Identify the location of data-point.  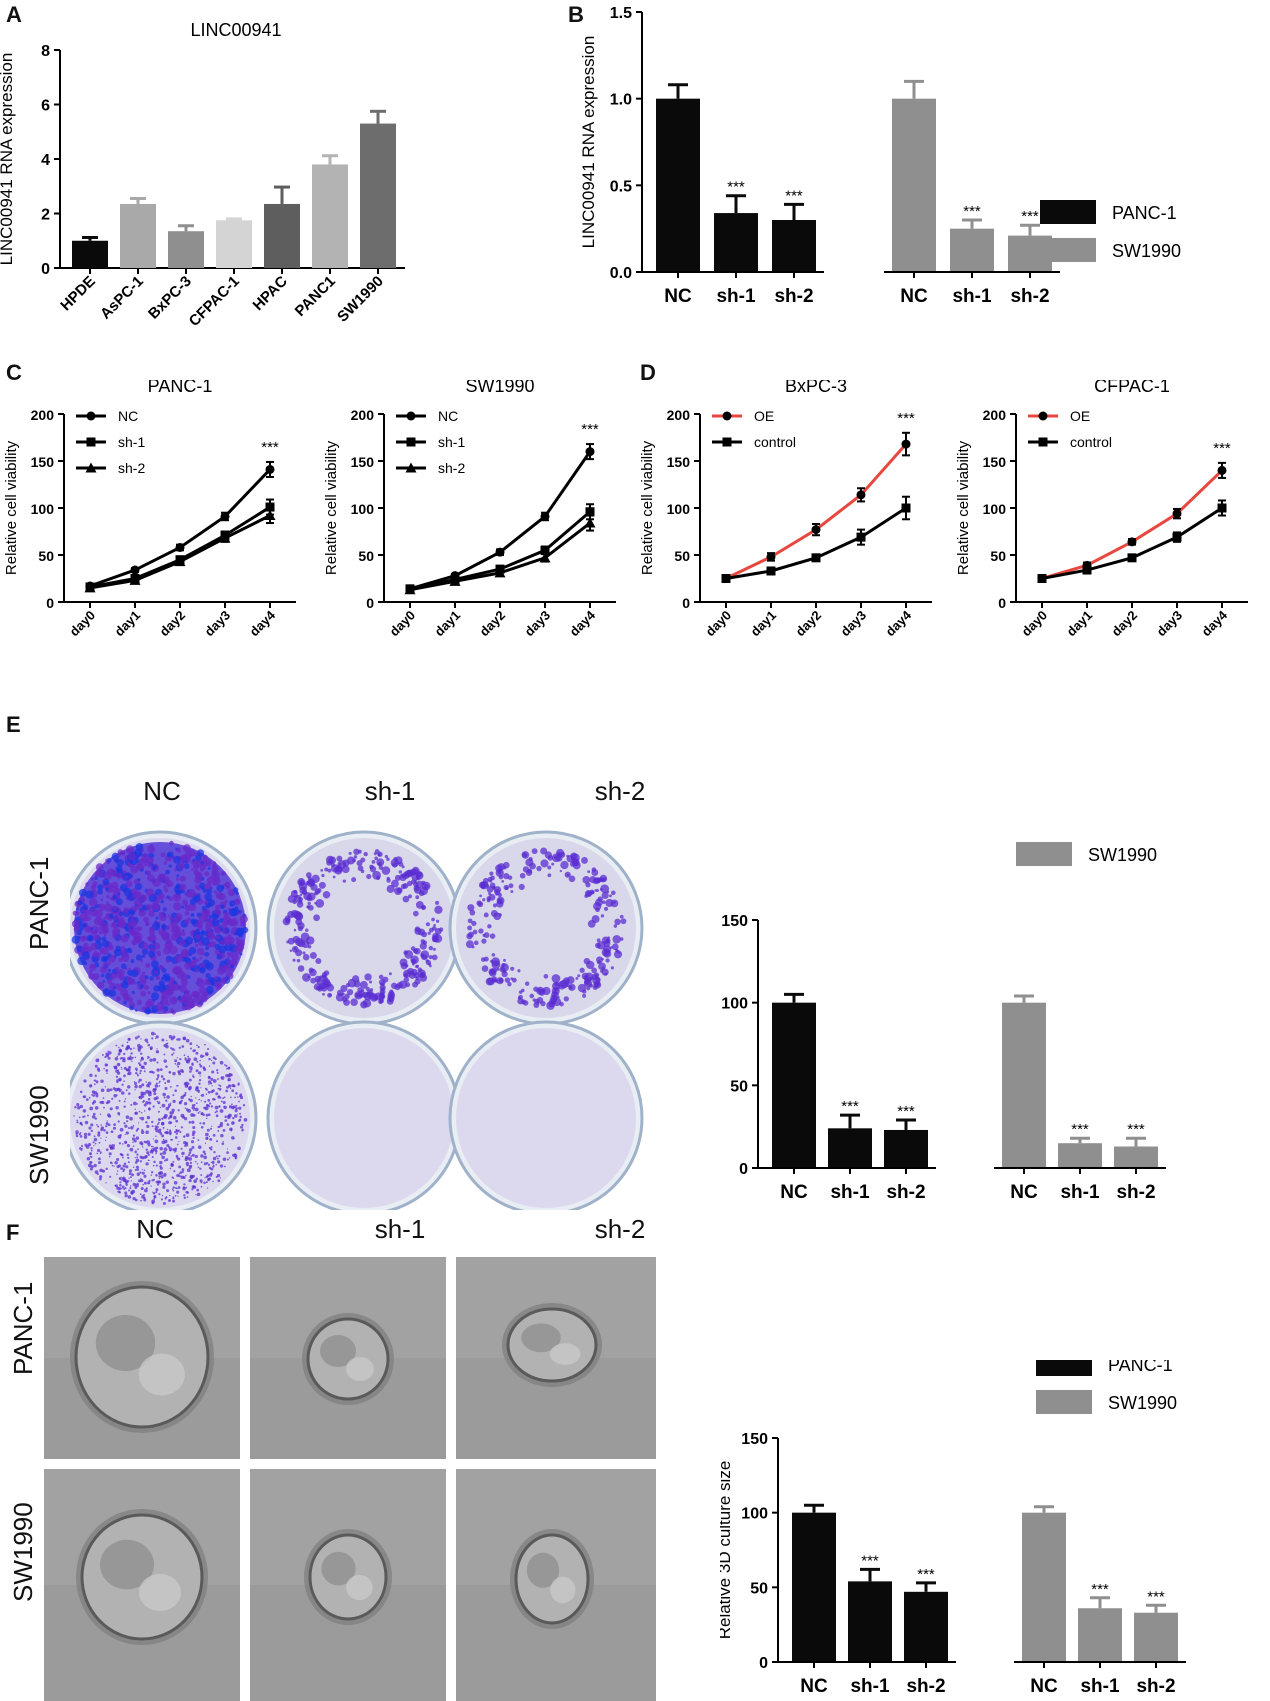
(500, 552).